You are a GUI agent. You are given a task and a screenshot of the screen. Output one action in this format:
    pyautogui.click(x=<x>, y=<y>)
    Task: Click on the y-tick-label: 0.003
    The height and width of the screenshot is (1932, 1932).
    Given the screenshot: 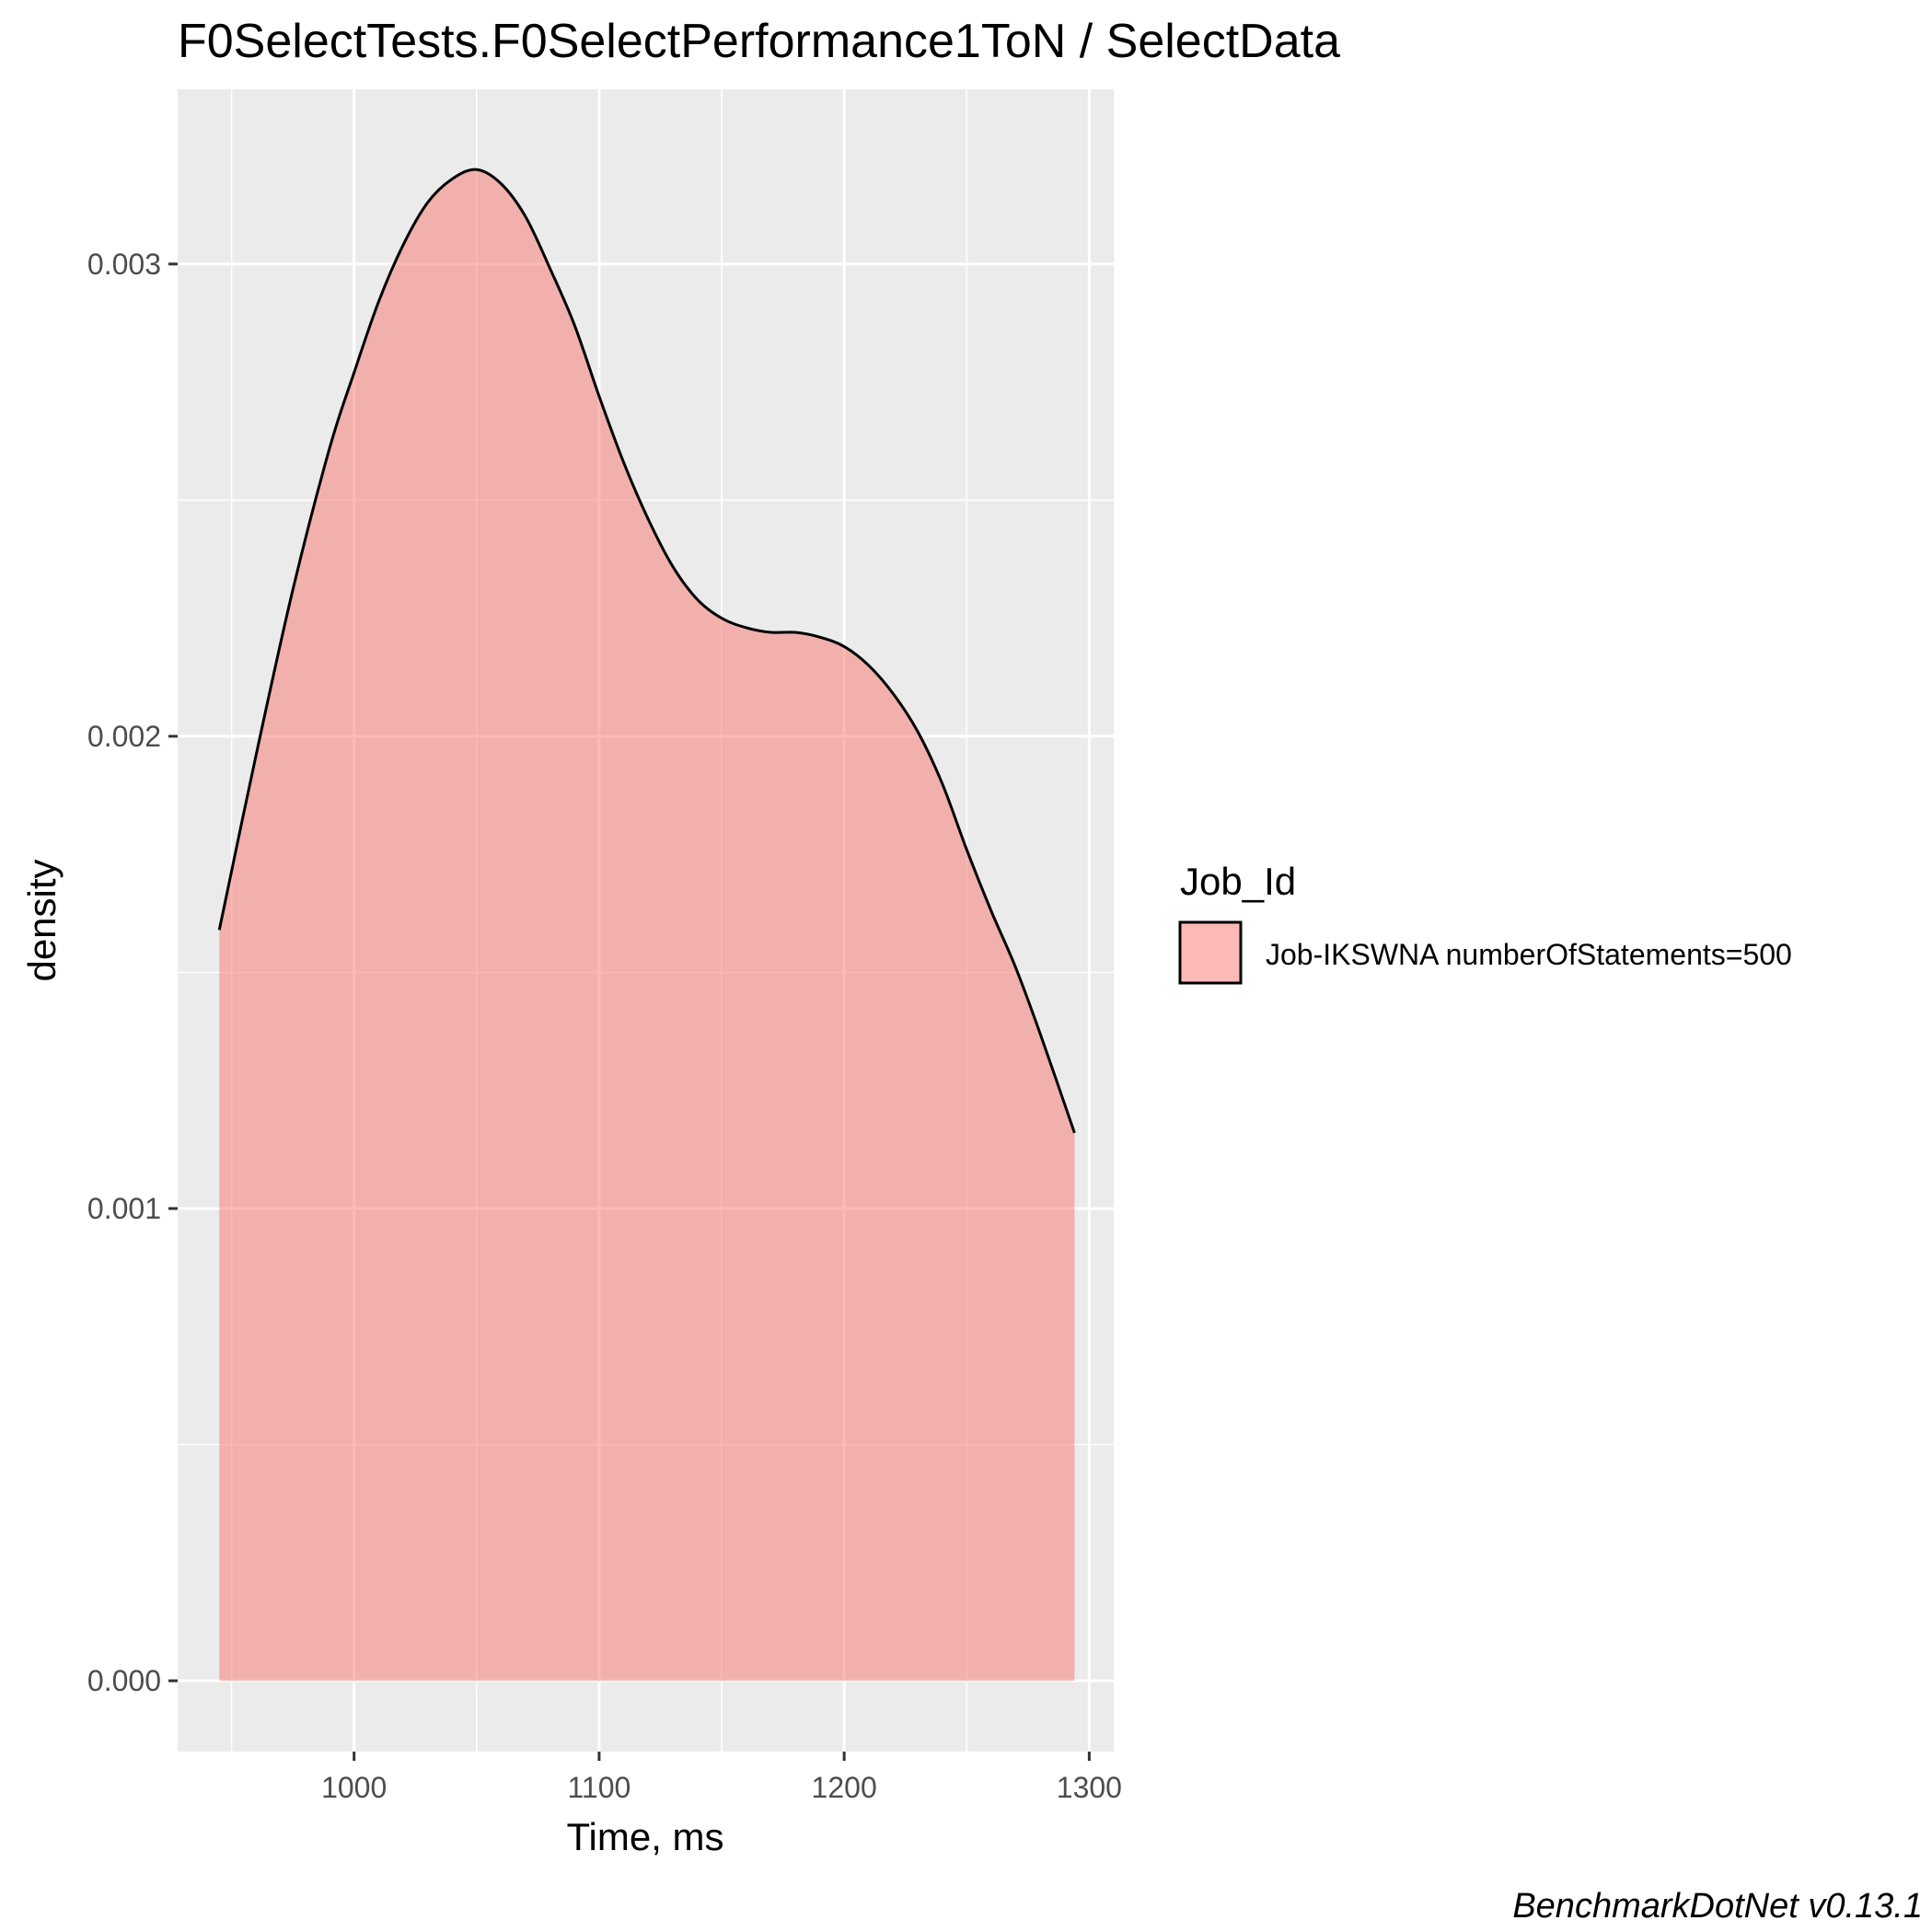 What is the action you would take?
    pyautogui.click(x=124, y=264)
    